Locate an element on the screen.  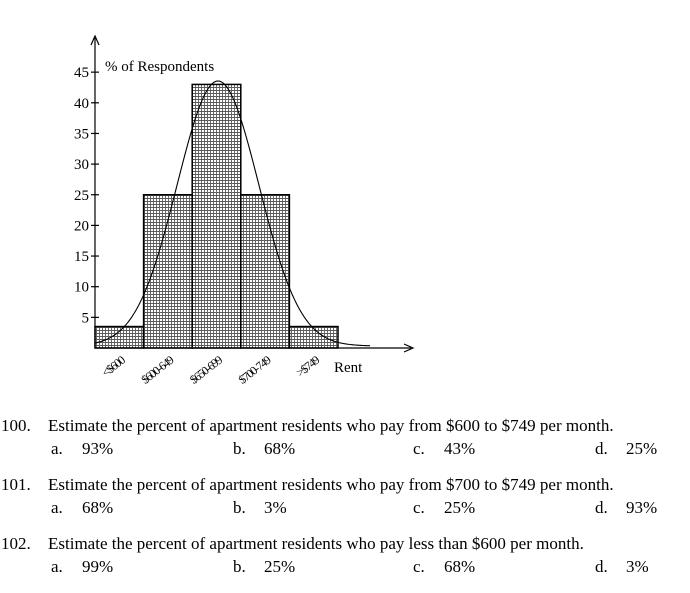
choice-b: b. 25% is located at coordinates (264, 567).